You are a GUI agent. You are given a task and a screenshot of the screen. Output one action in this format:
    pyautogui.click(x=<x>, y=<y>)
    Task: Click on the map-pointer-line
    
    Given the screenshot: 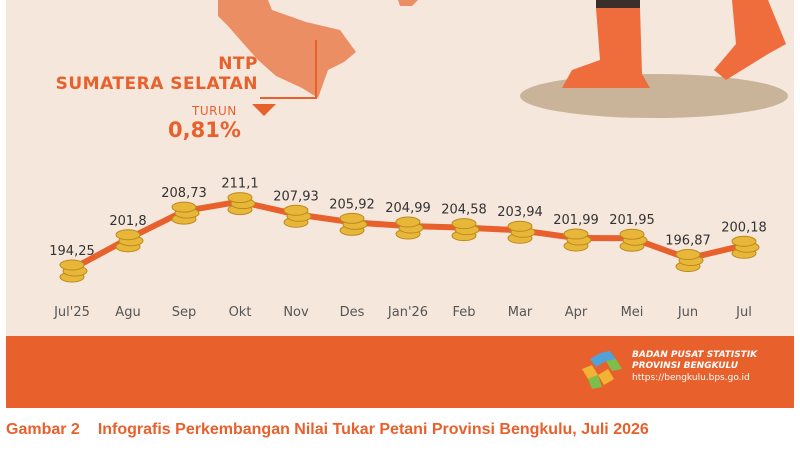 What is the action you would take?
    pyautogui.click(x=288, y=69)
    